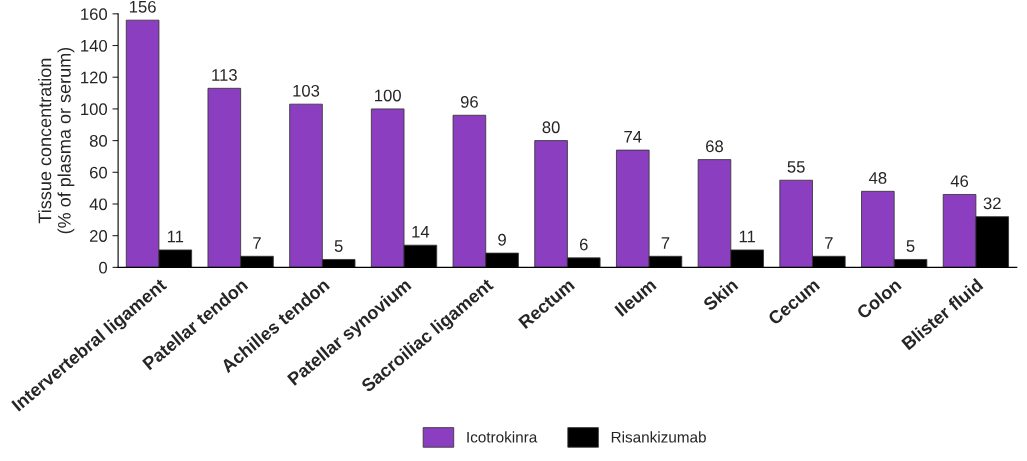 Image resolution: width=1027 pixels, height=461 pixels. I want to click on legend-label: Risankizumab, so click(658, 437).